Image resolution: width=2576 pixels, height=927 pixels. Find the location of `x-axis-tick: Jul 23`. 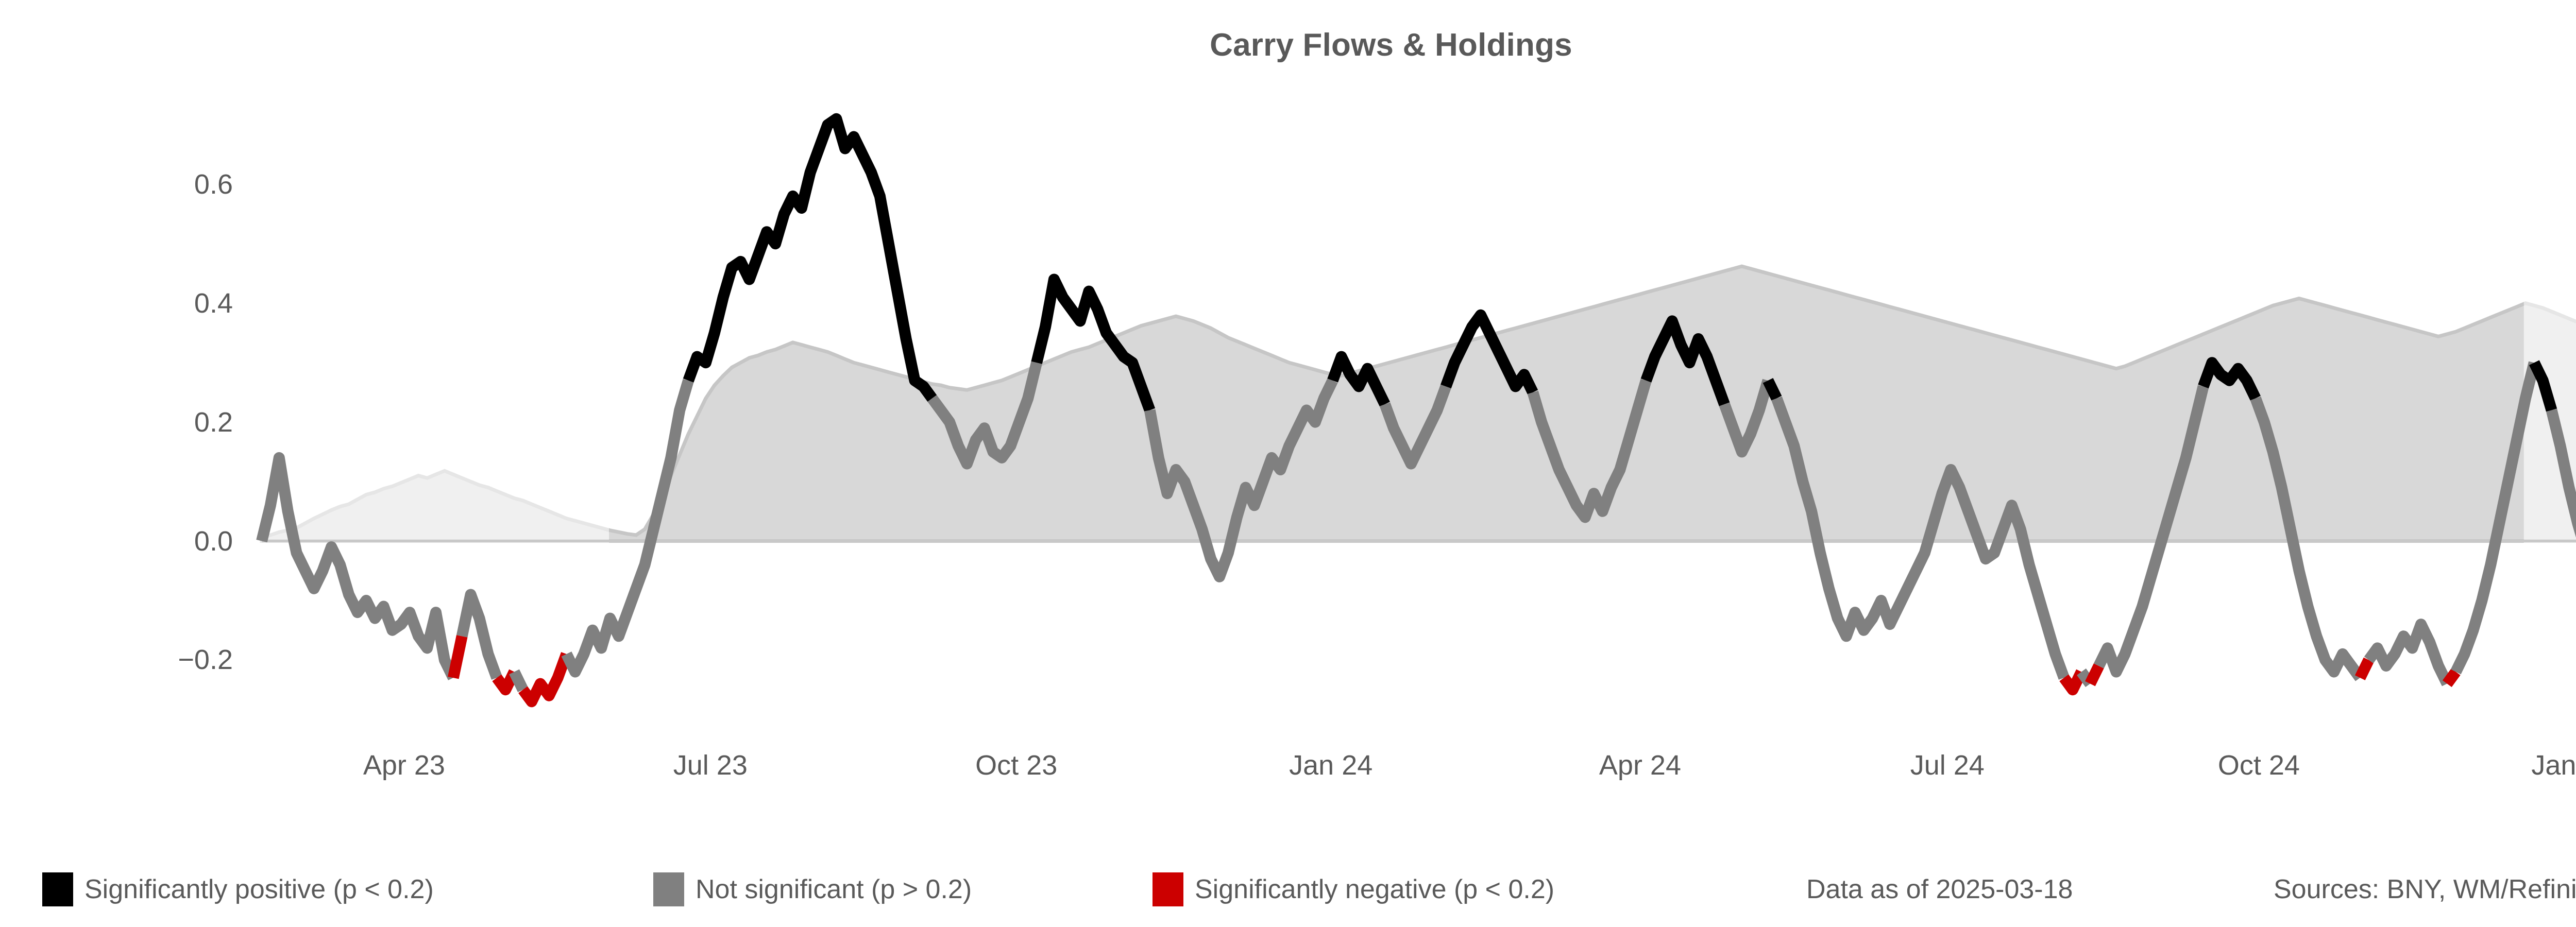

x-axis-tick: Jul 23 is located at coordinates (710, 765).